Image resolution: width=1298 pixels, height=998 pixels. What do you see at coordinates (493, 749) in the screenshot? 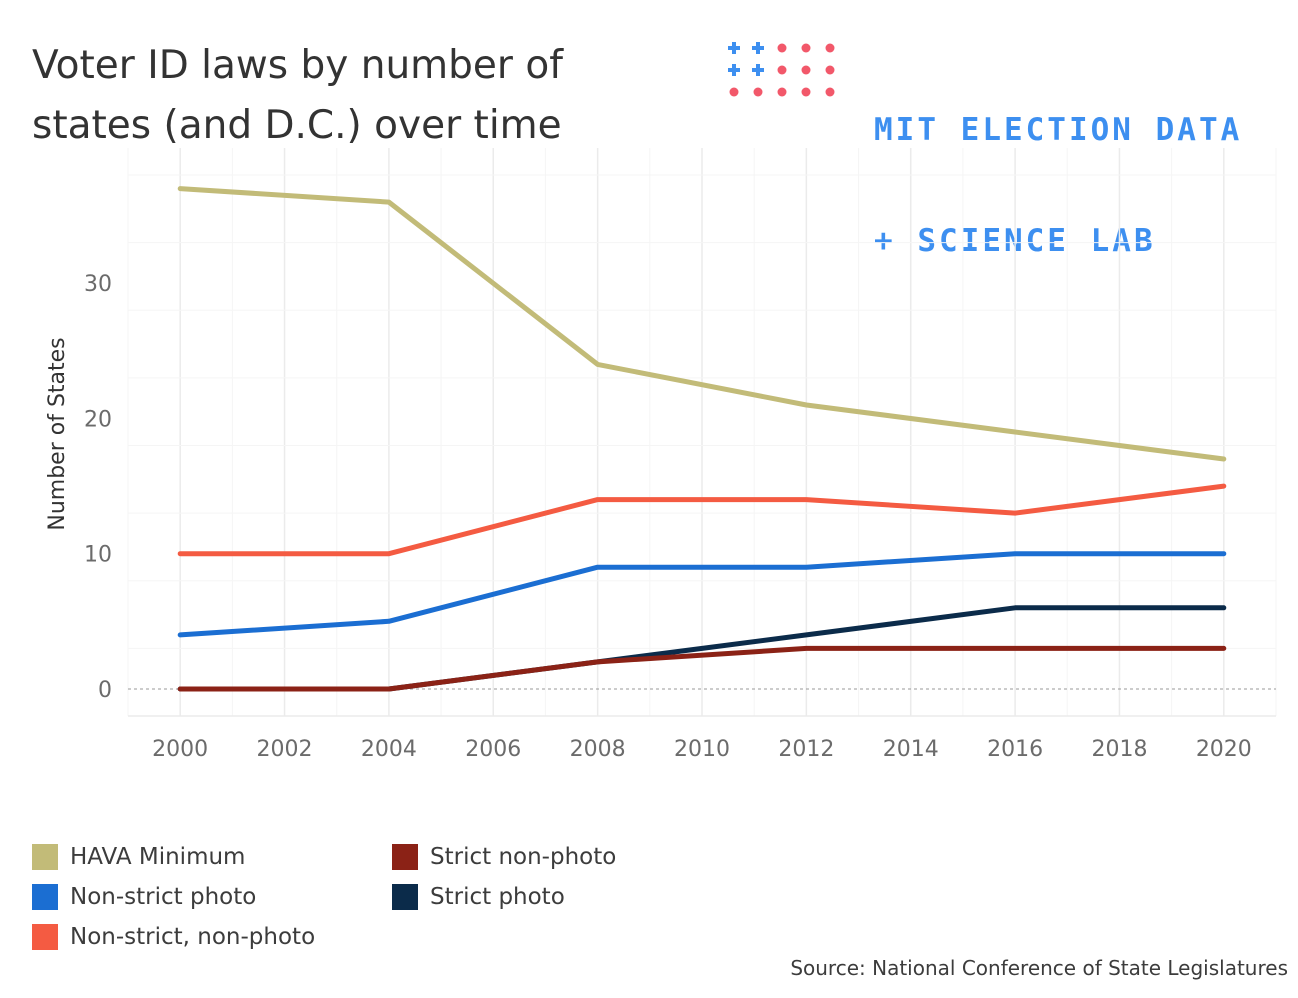
I see `x-tick-label: 2006` at bounding box center [493, 749].